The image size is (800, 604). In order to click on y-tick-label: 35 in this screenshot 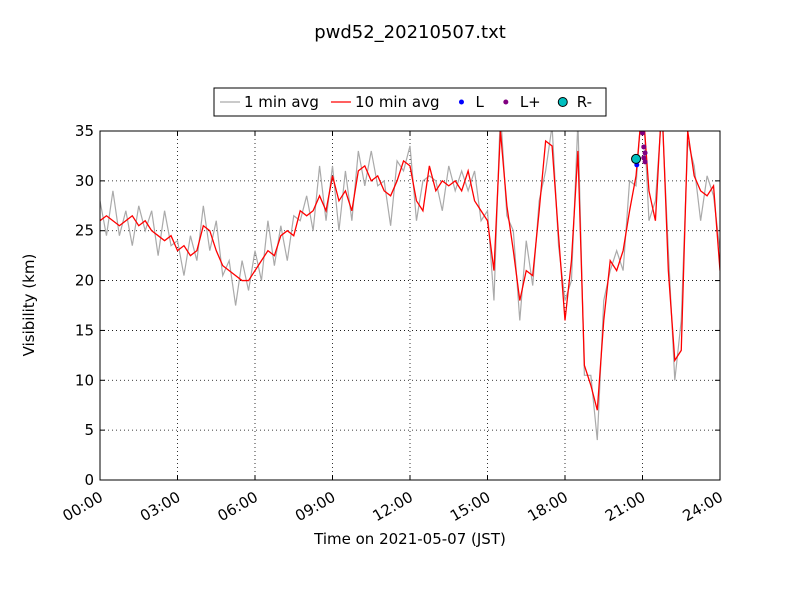, I will do `click(84, 131)`.